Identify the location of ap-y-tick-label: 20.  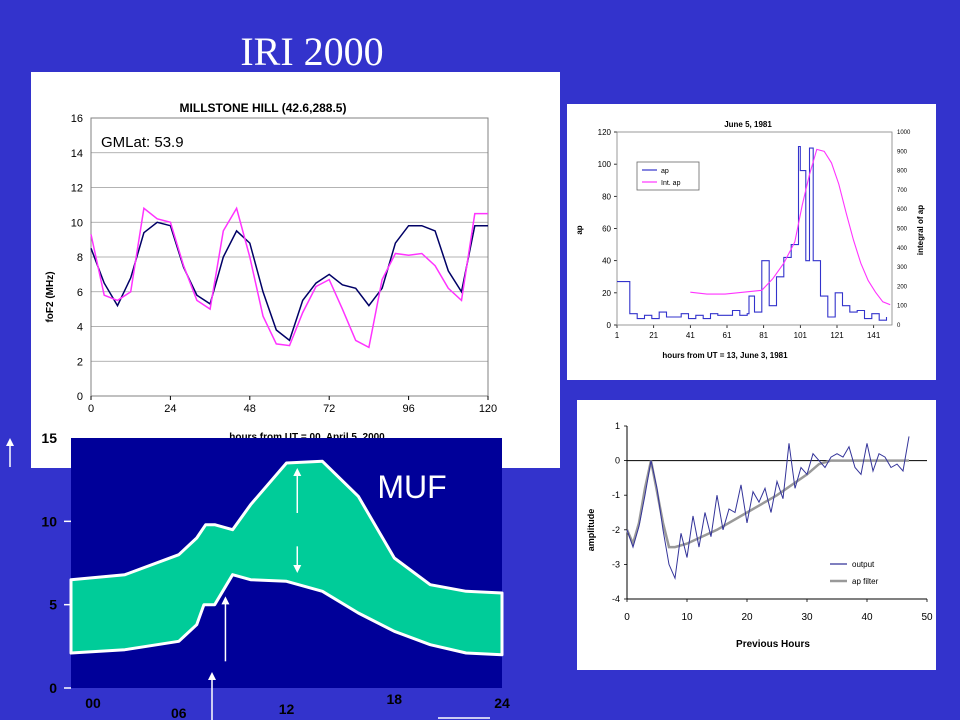
(606, 293).